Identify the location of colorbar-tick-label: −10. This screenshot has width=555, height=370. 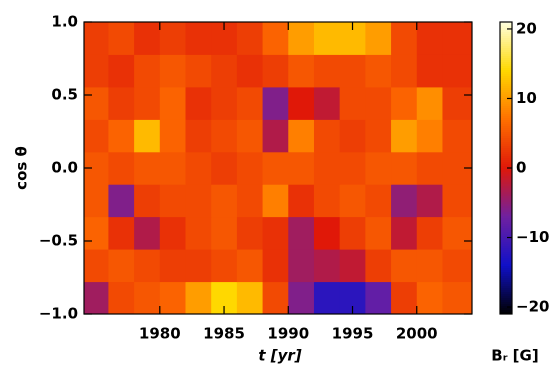
(532, 237).